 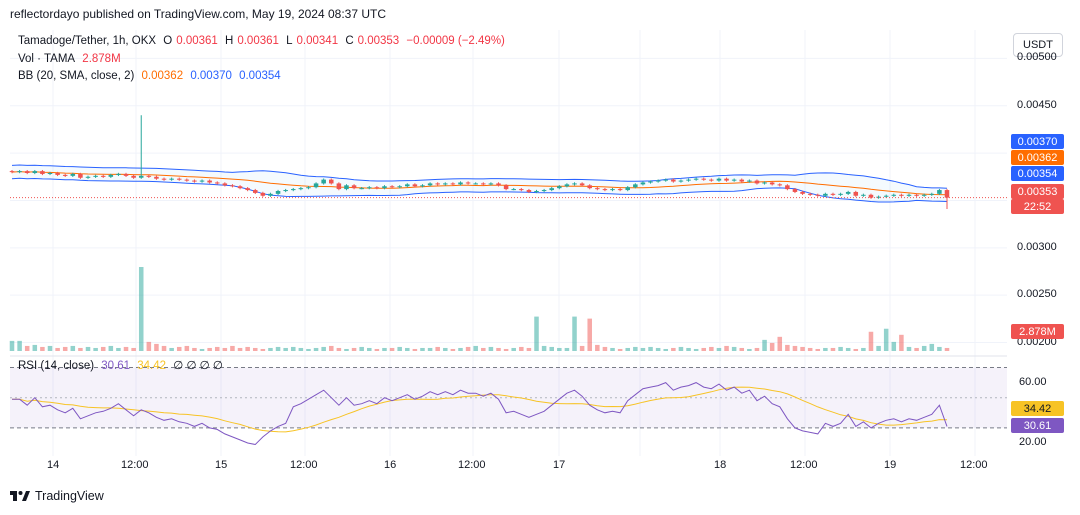 What do you see at coordinates (349, 41) in the screenshot?
I see `close-label: C` at bounding box center [349, 41].